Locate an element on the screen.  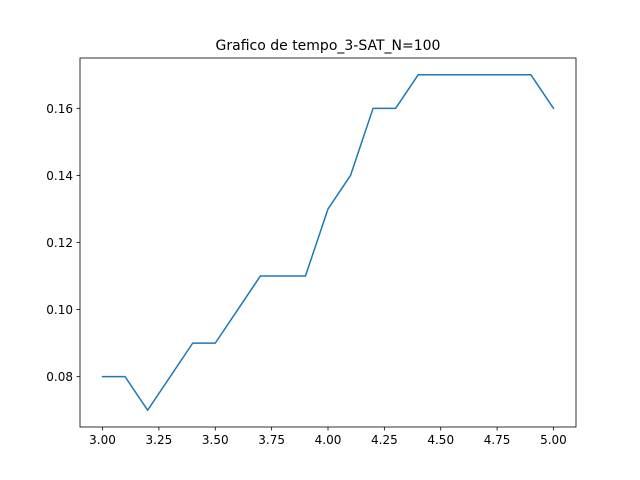
y-tick-label: 0.08 is located at coordinates (59, 377).